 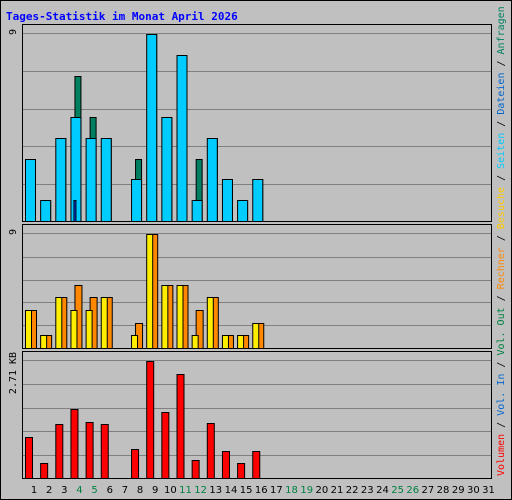 I want to click on x-tick-label: 16, so click(x=261, y=490).